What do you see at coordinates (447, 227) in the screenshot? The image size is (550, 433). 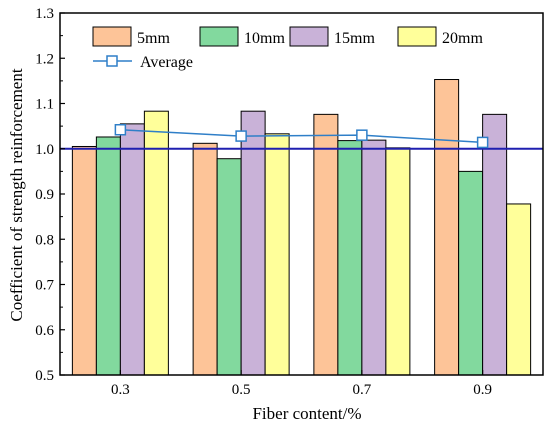 I see `bar-5mm-0.9` at bounding box center [447, 227].